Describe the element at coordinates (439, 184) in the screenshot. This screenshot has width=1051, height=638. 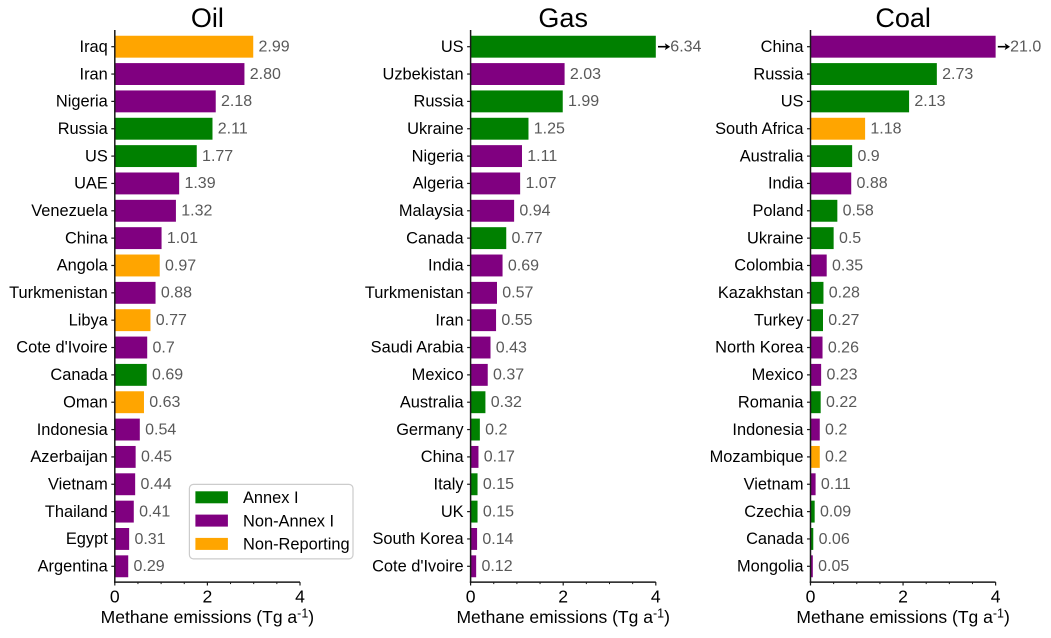
I see `svg-text: Algeria` at that location.